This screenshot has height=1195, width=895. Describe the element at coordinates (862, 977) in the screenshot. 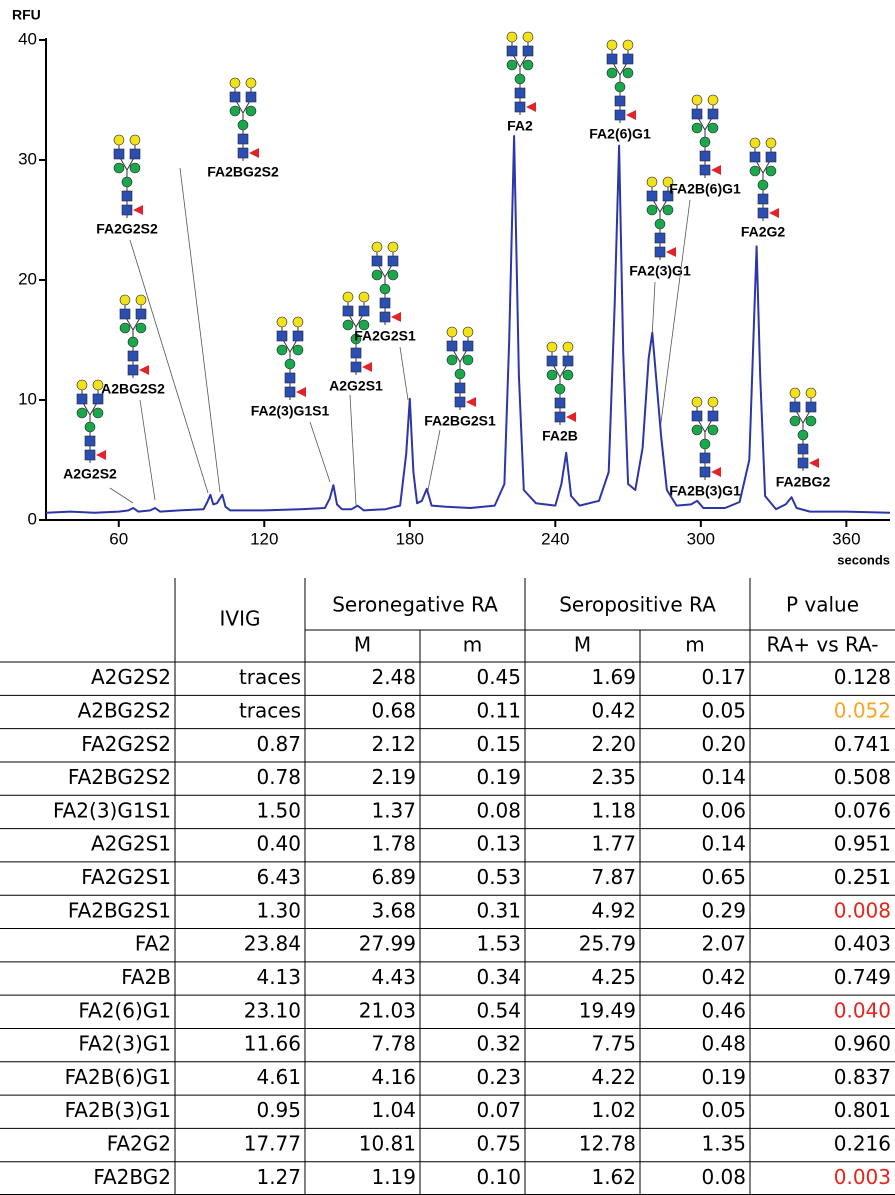

I see `table-cell: 0.749` at that location.